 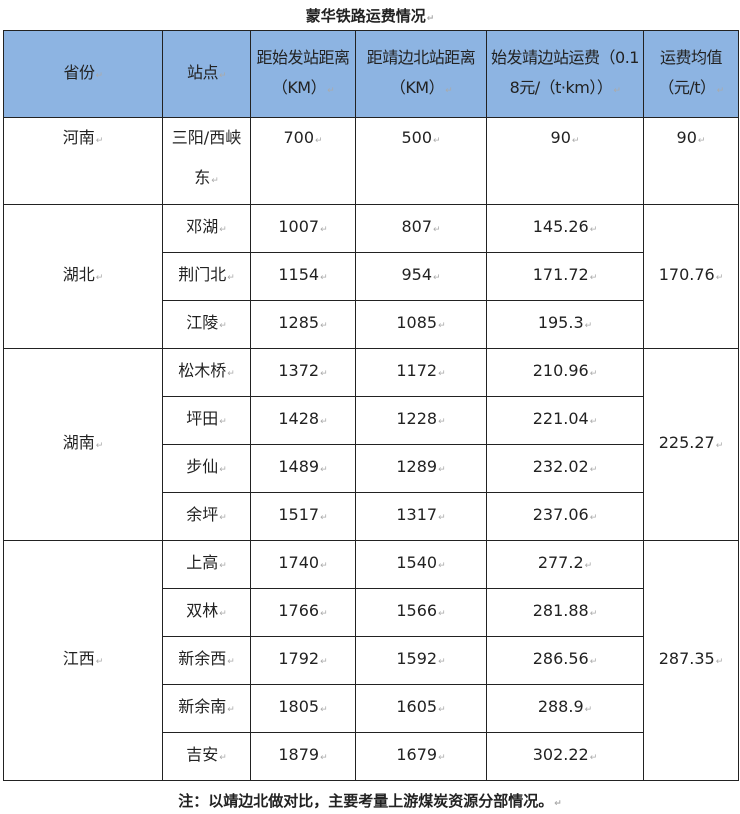 I want to click on province-cell: 湖北, so click(x=83, y=276).